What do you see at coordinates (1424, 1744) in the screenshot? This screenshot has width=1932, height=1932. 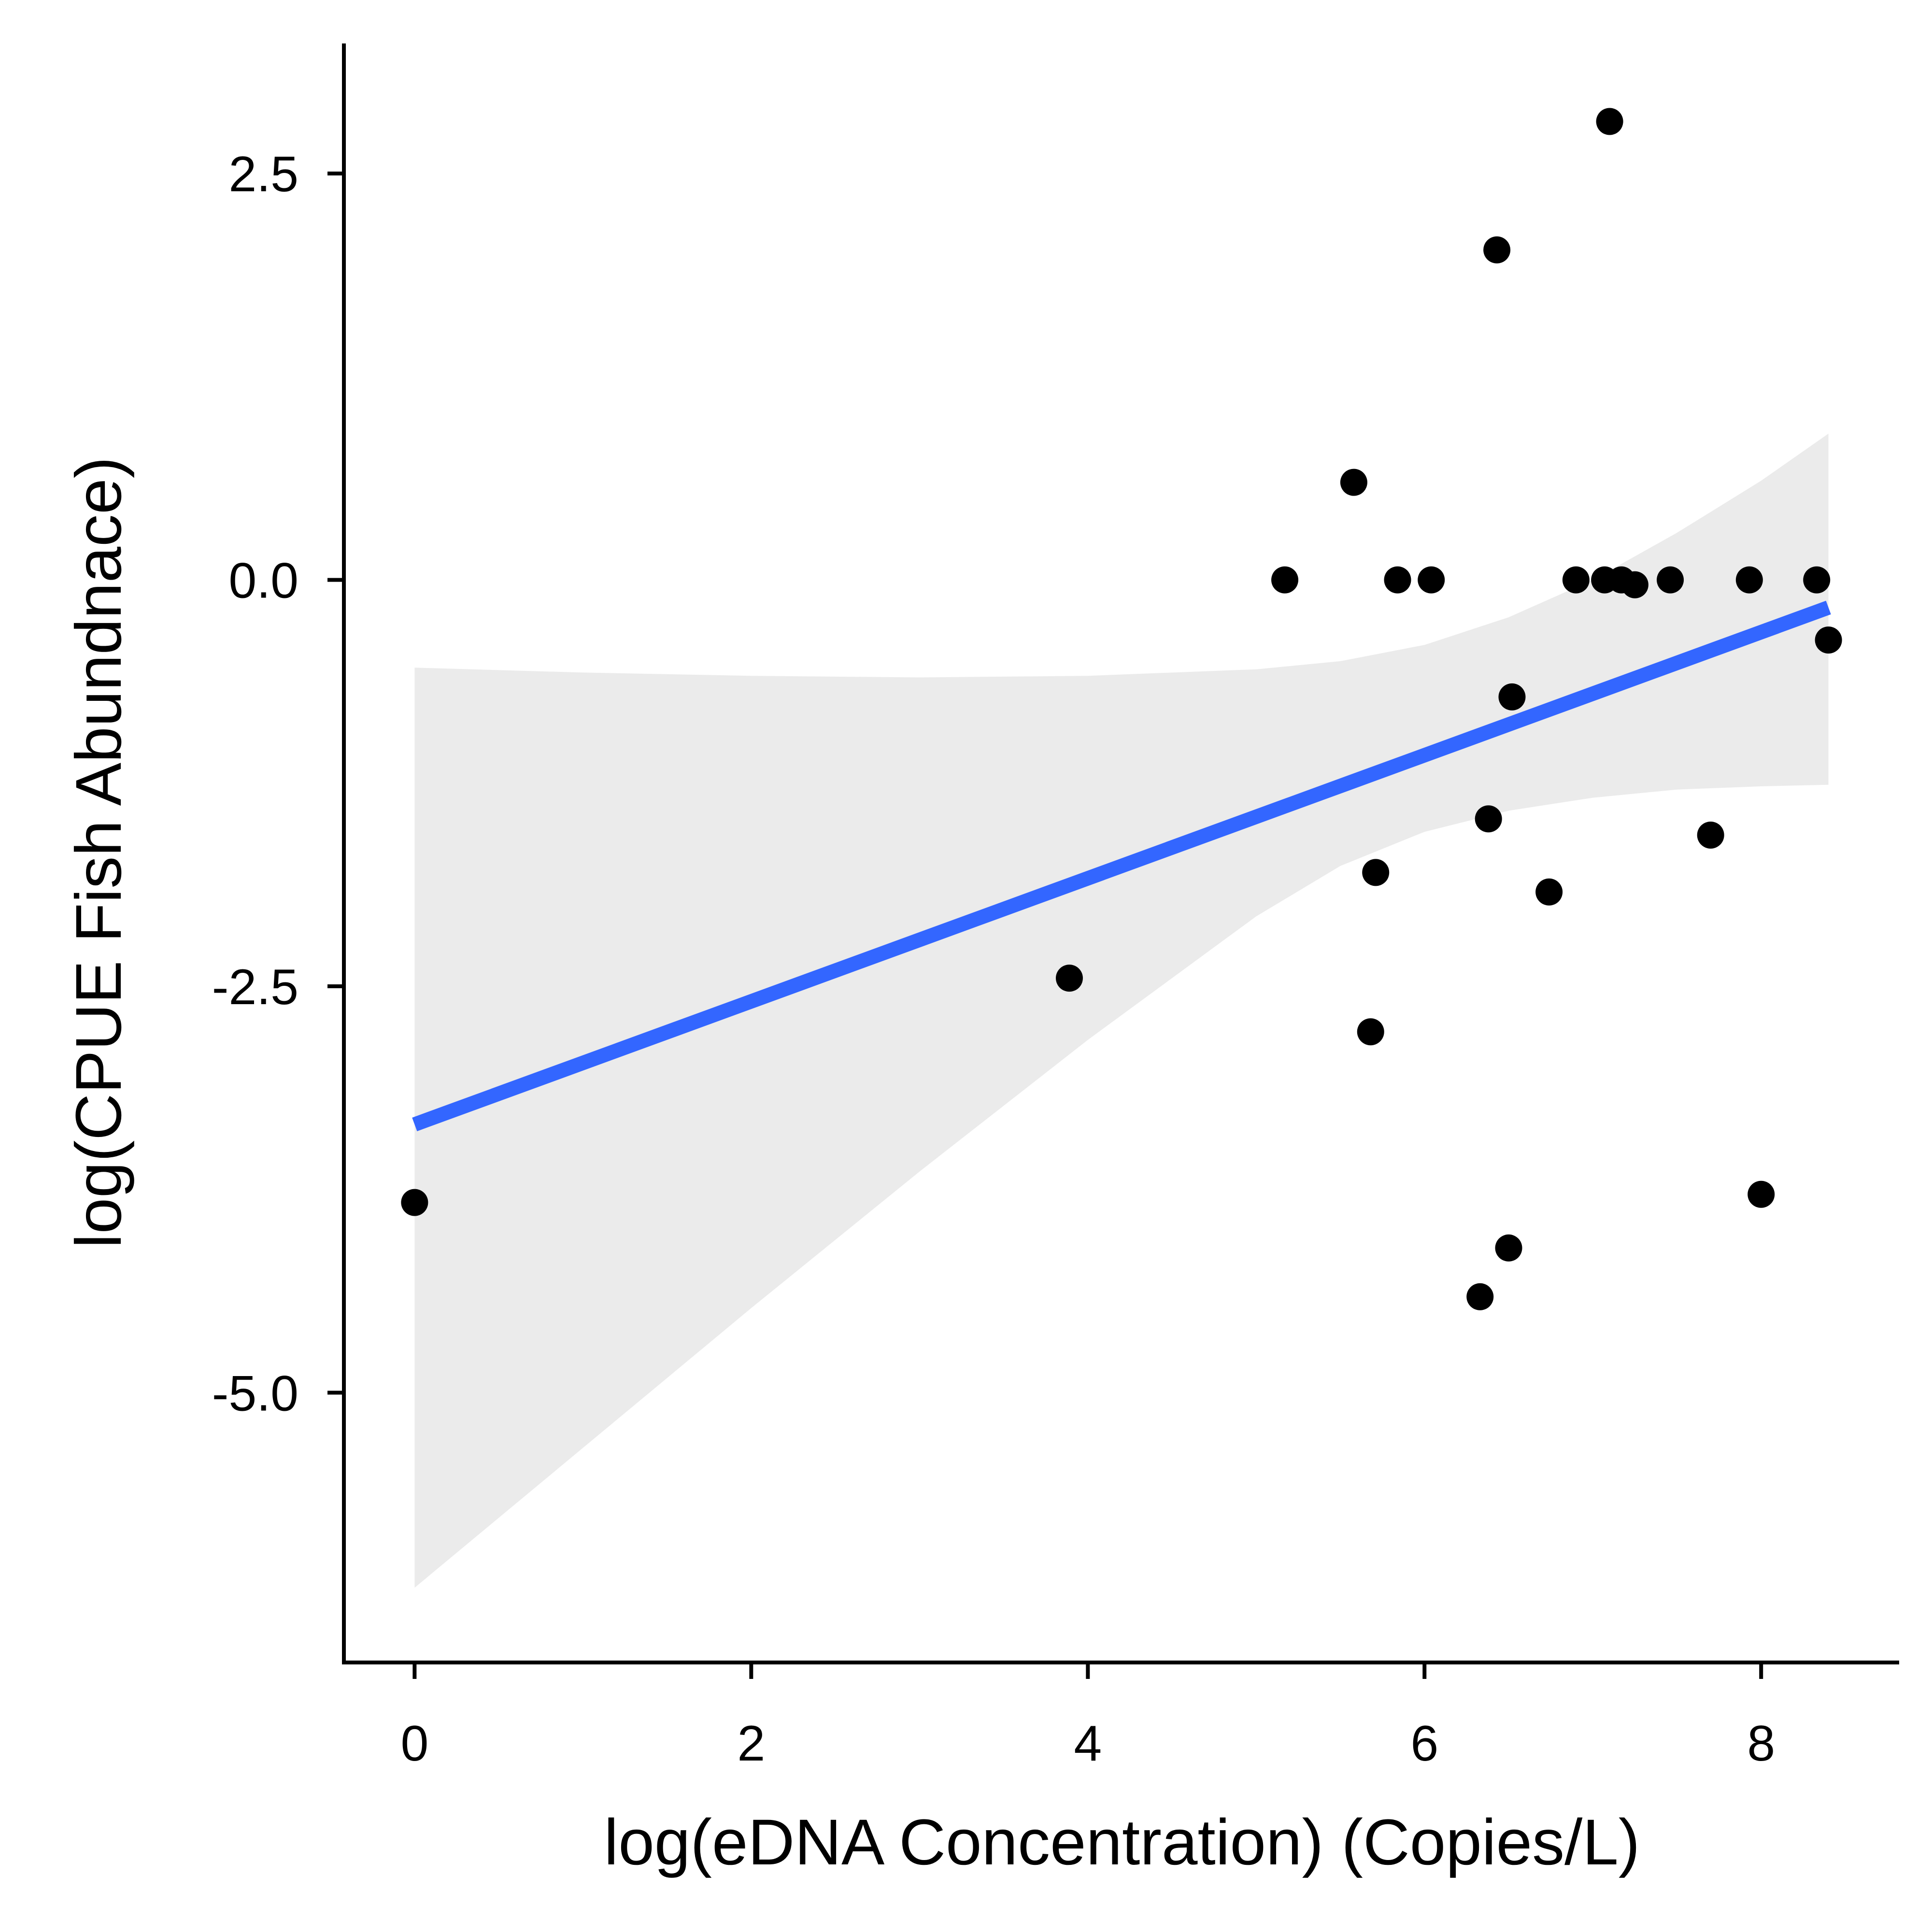 I see `x-tick-label: 6` at bounding box center [1424, 1744].